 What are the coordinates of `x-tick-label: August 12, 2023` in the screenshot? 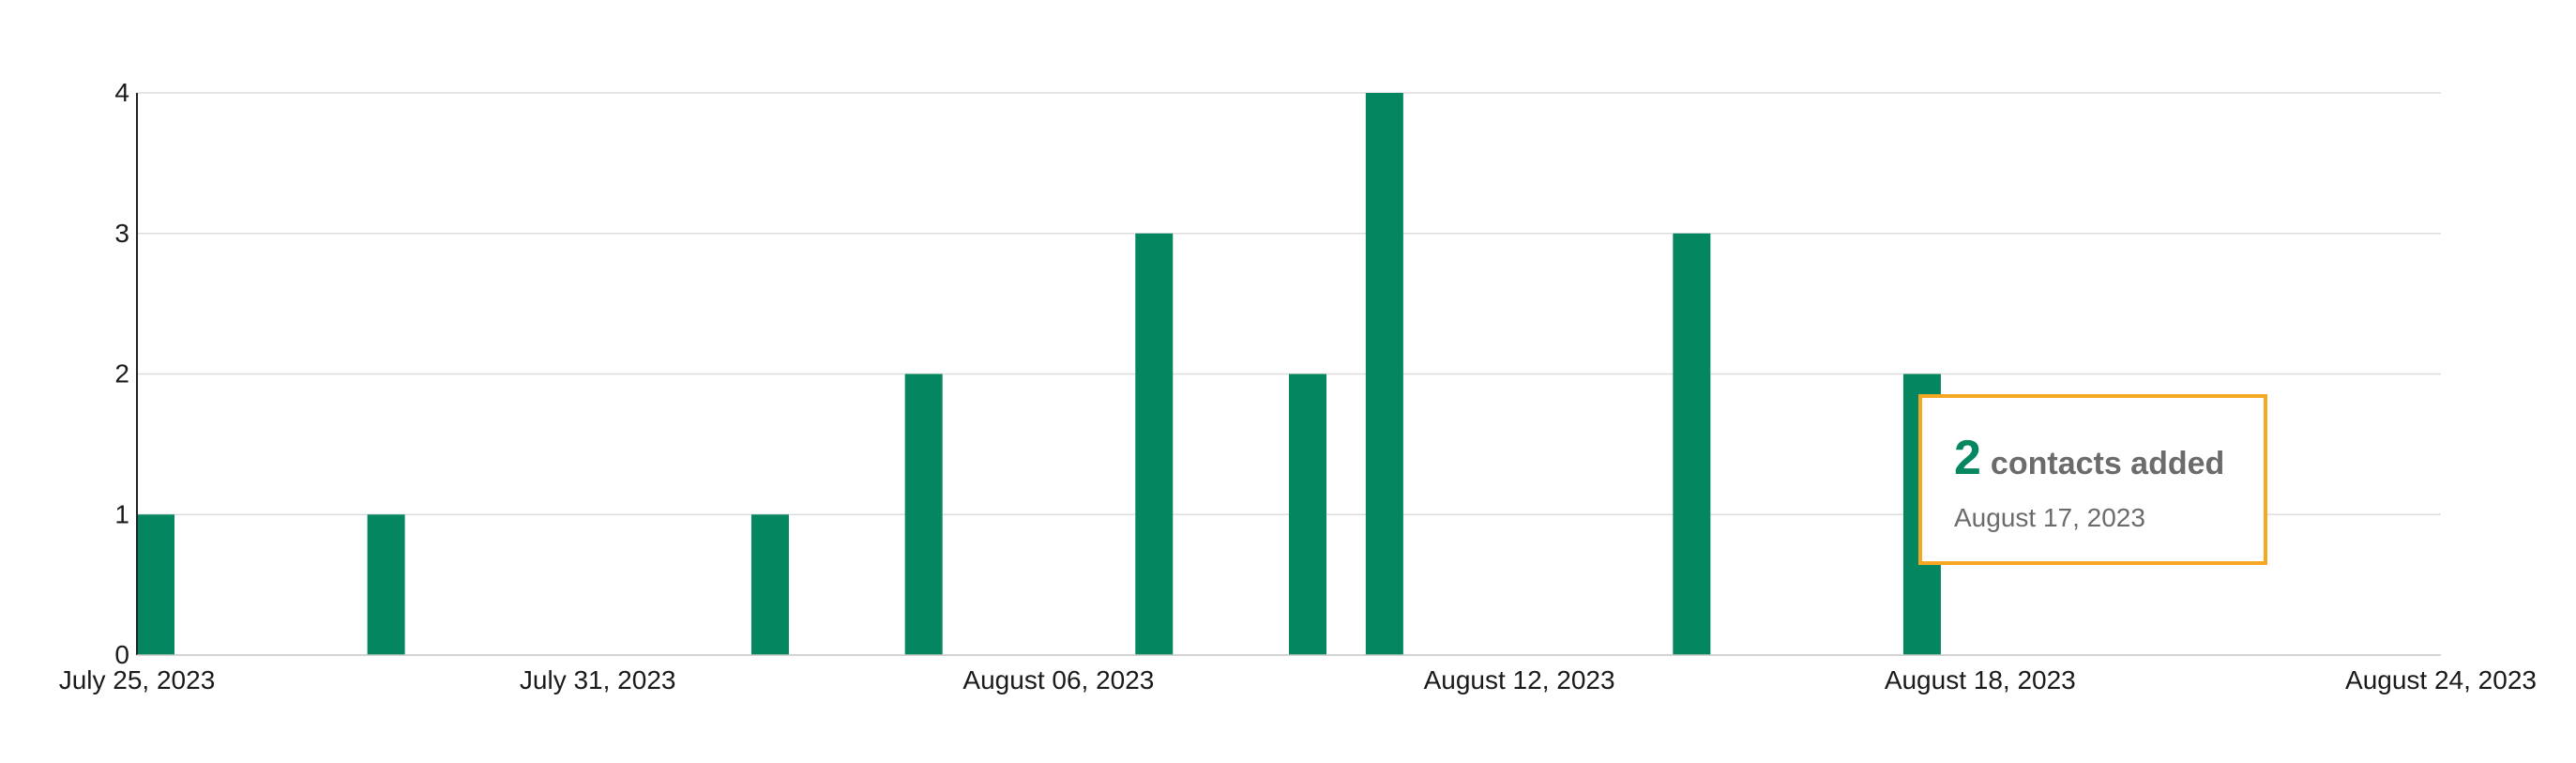 It's located at (1519, 679).